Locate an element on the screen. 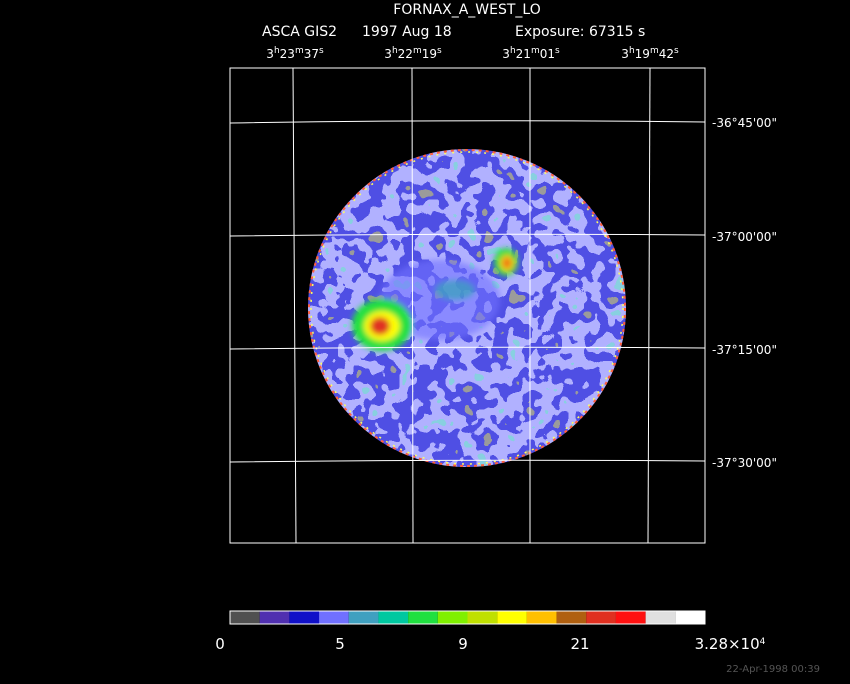 The image size is (850, 684). label: 3h22m19s is located at coordinates (413, 53).